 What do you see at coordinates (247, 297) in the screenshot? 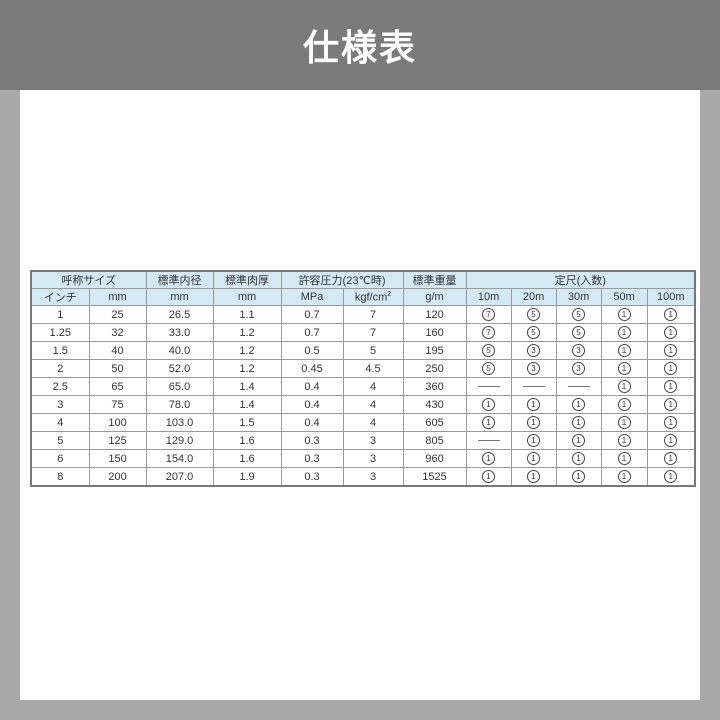
I see `unit-header: mm` at bounding box center [247, 297].